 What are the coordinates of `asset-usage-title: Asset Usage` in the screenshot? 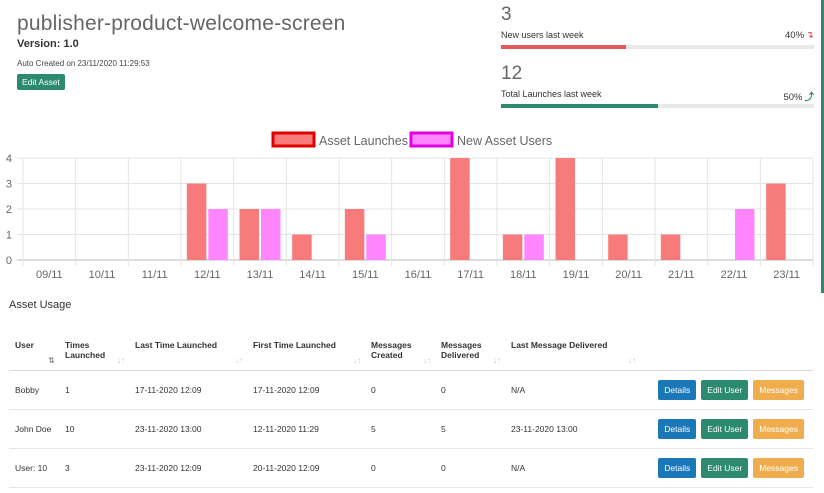 It's located at (40, 305).